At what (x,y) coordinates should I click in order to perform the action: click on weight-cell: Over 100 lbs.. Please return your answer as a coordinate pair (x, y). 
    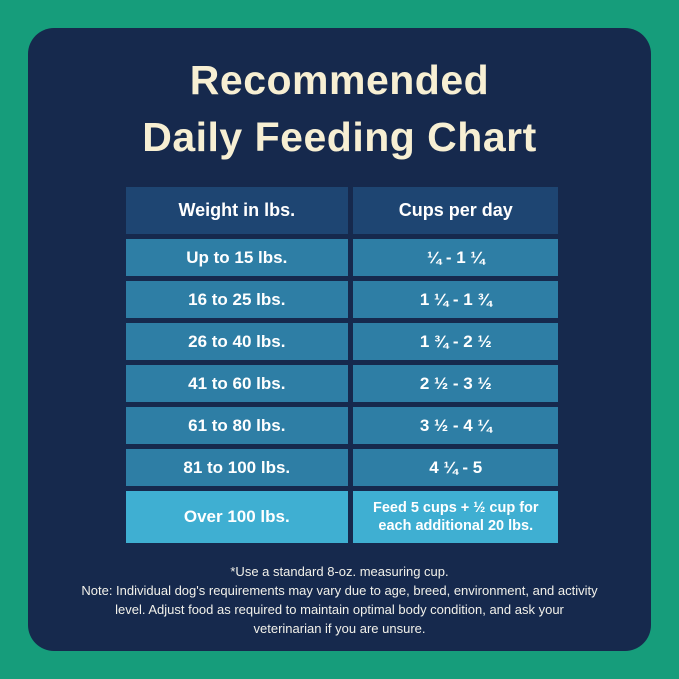
    Looking at the image, I should click on (237, 517).